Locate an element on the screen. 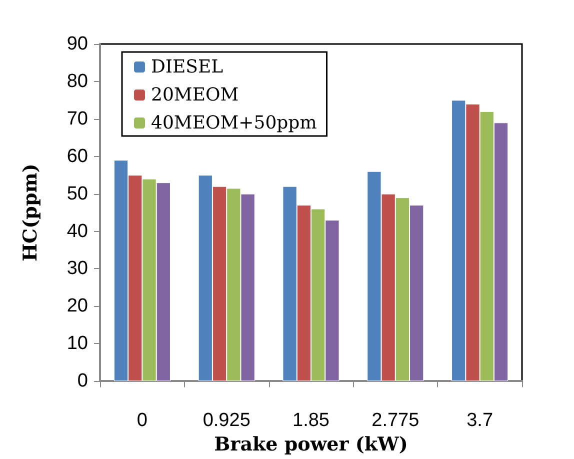 The width and height of the screenshot is (574, 459). x-tick-label: 1.85 is located at coordinates (311, 421).